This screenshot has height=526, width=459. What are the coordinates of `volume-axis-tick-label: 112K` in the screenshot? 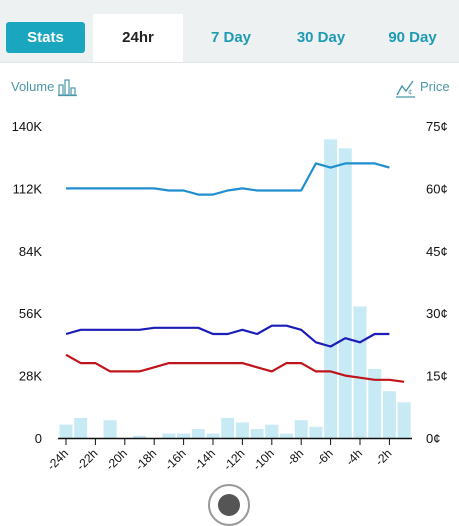 It's located at (28, 188).